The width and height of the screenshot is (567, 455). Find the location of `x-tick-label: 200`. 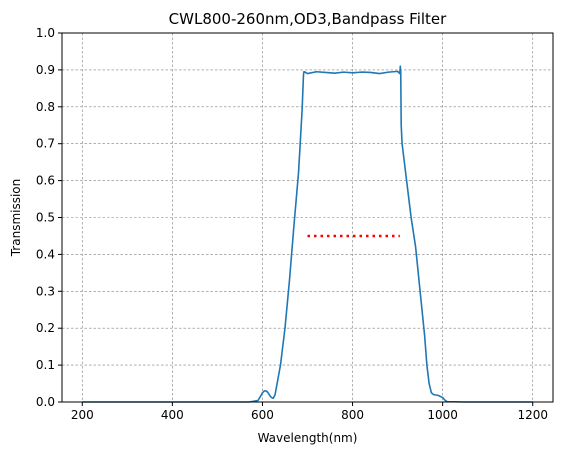

x-tick-label: 200 is located at coordinates (82, 415).